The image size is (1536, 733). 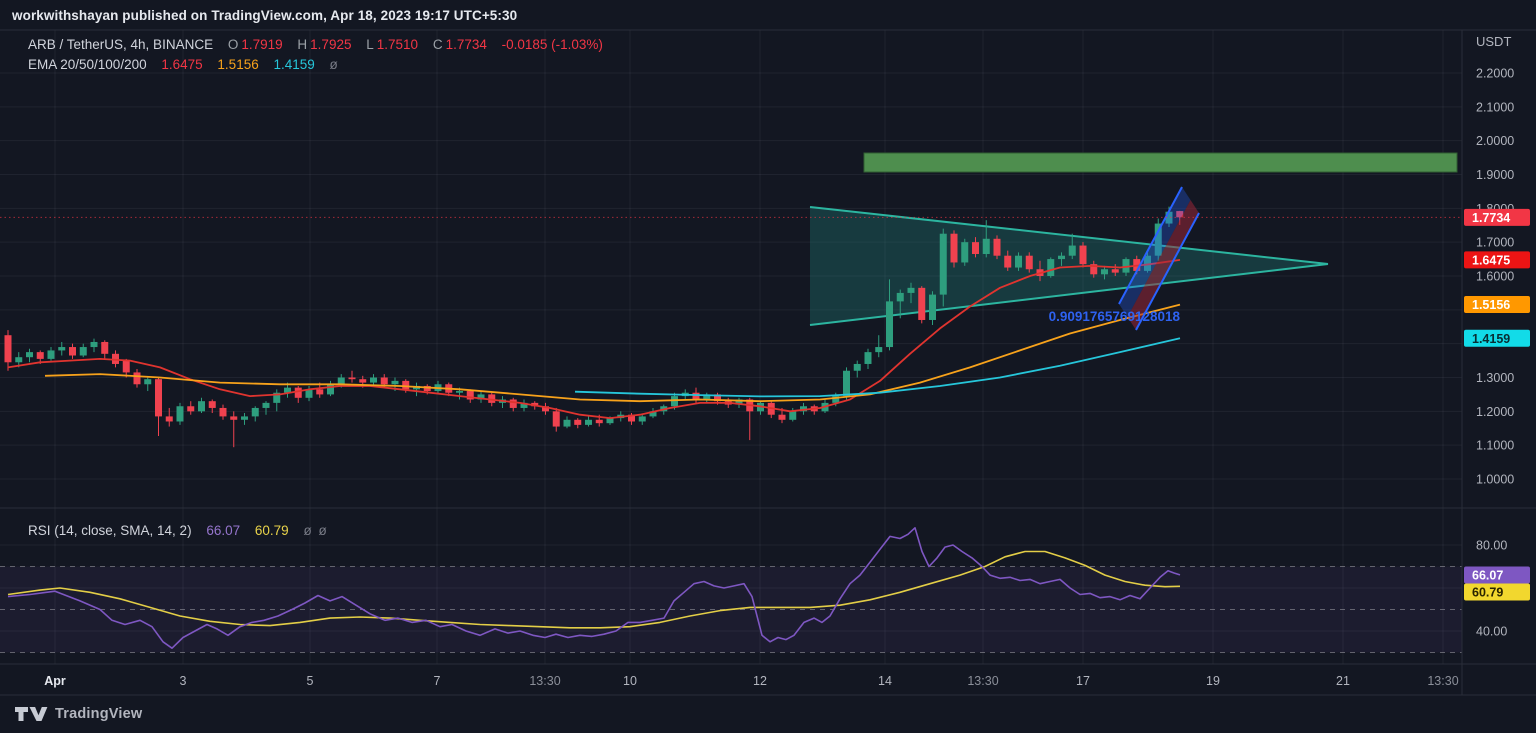 I want to click on ema20-price-label-bg, so click(x=1497, y=260).